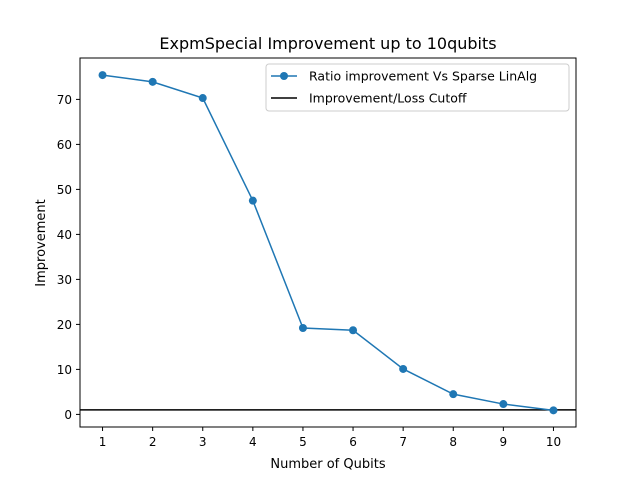 The image size is (640, 480). I want to click on y-tick-label: 50, so click(64, 190).